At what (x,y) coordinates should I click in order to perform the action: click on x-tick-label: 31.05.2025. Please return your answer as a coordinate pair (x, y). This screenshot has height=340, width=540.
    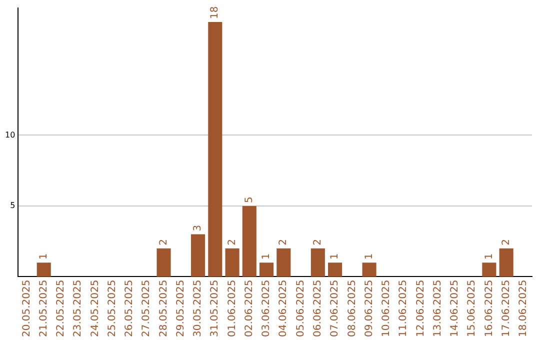
    Looking at the image, I should click on (215, 309).